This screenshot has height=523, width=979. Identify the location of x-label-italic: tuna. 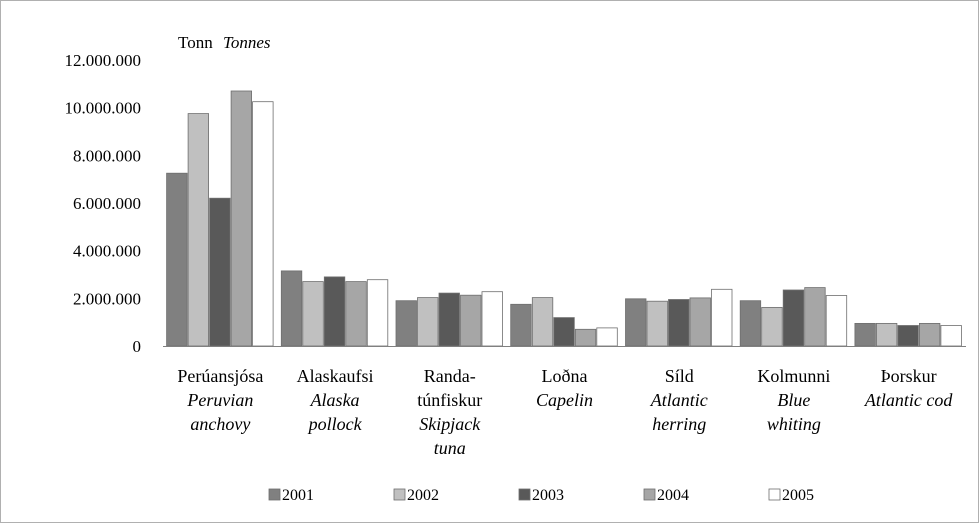
(450, 448).